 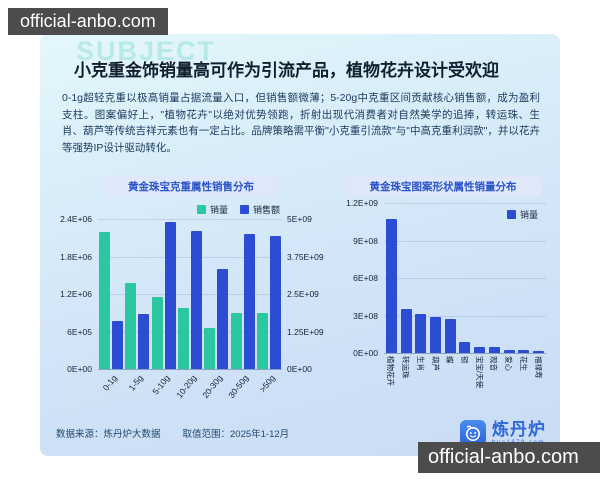 What do you see at coordinates (362, 278) in the screenshot?
I see `y-axis-left: 1.2E+09 9E+08 6E+08 3E+08 0E+00` at bounding box center [362, 278].